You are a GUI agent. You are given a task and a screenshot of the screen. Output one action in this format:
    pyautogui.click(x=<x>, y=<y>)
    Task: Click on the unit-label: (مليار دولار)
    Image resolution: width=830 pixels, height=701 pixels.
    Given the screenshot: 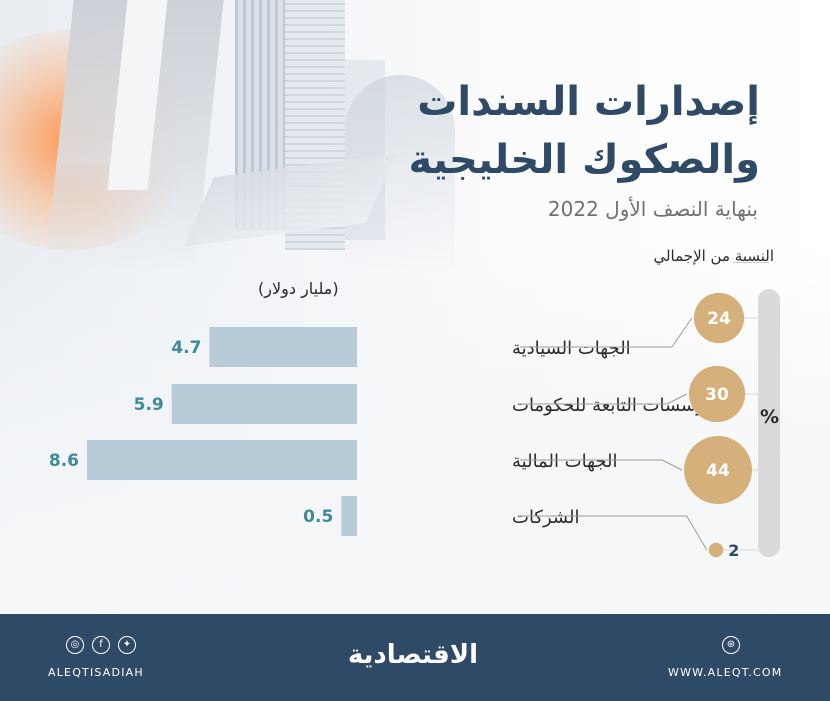 What is the action you would take?
    pyautogui.click(x=298, y=288)
    